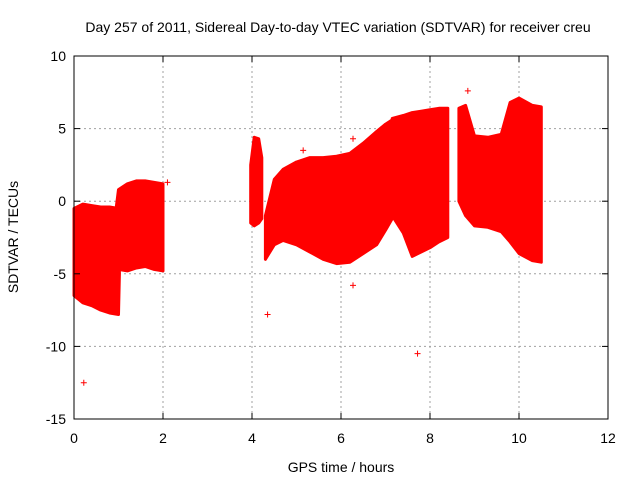  I want to click on y-tick-label: 10, so click(58, 56).